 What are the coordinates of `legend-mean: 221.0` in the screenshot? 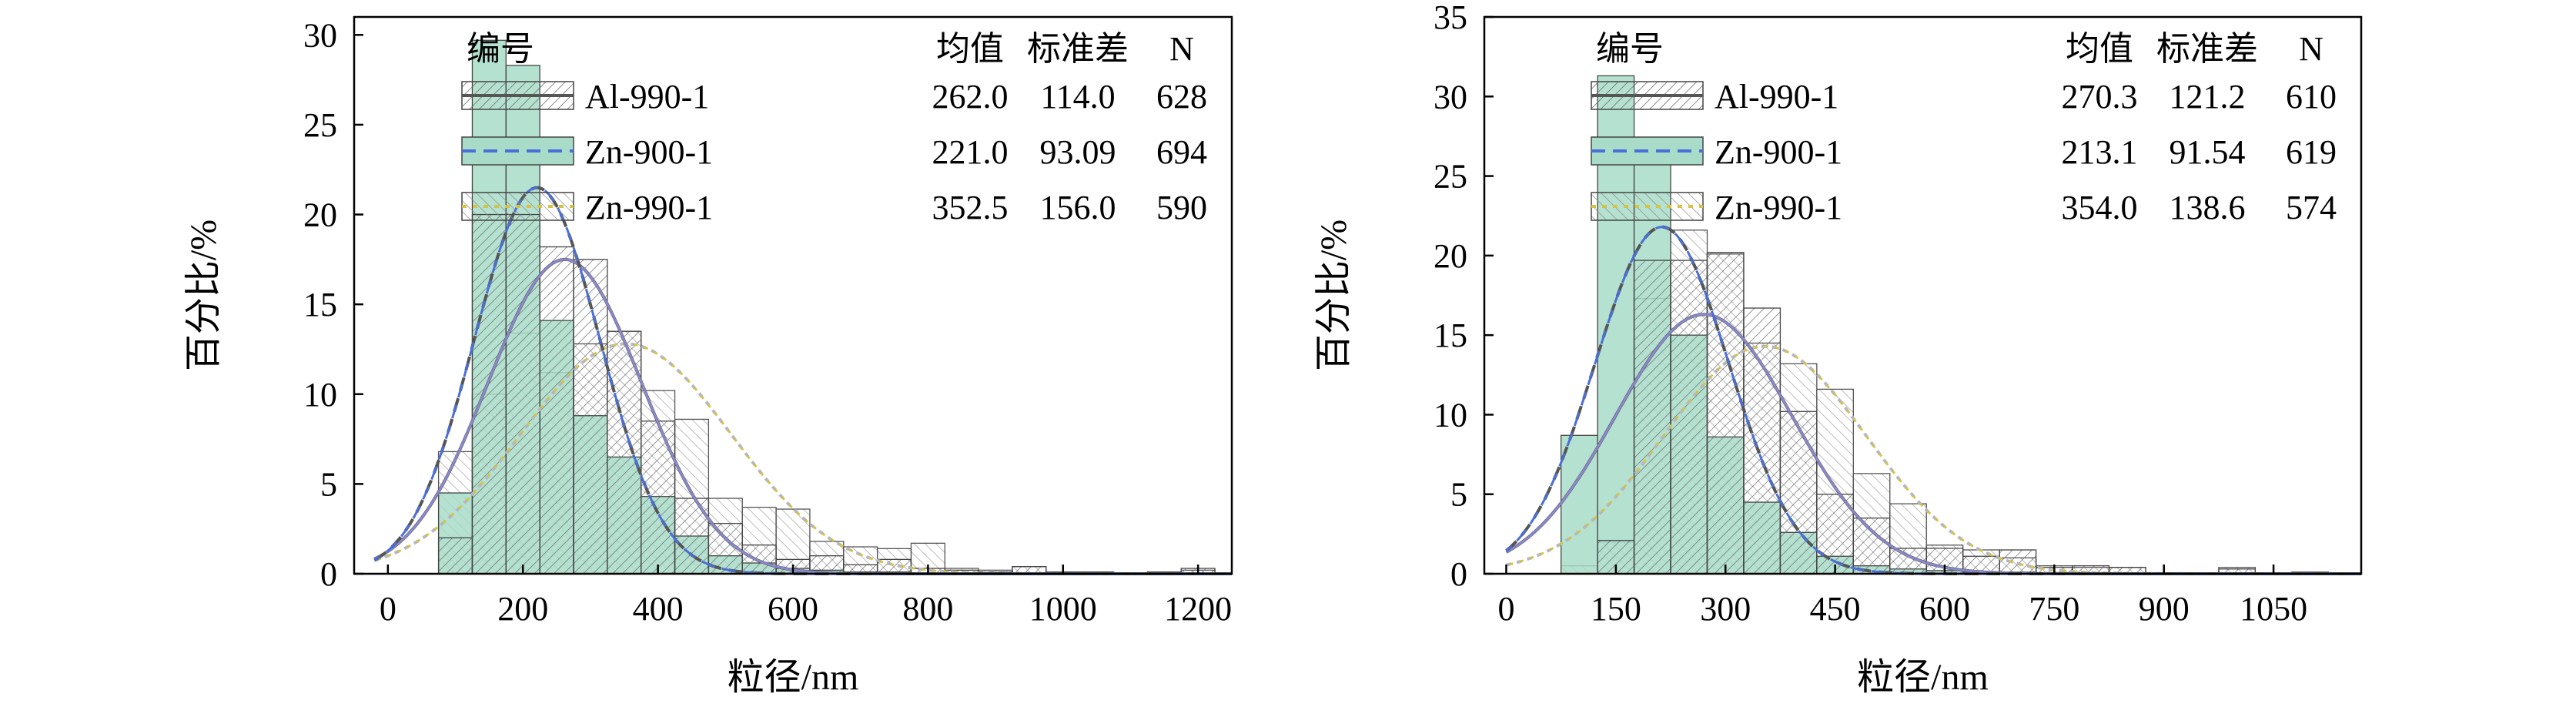 It's located at (971, 152).